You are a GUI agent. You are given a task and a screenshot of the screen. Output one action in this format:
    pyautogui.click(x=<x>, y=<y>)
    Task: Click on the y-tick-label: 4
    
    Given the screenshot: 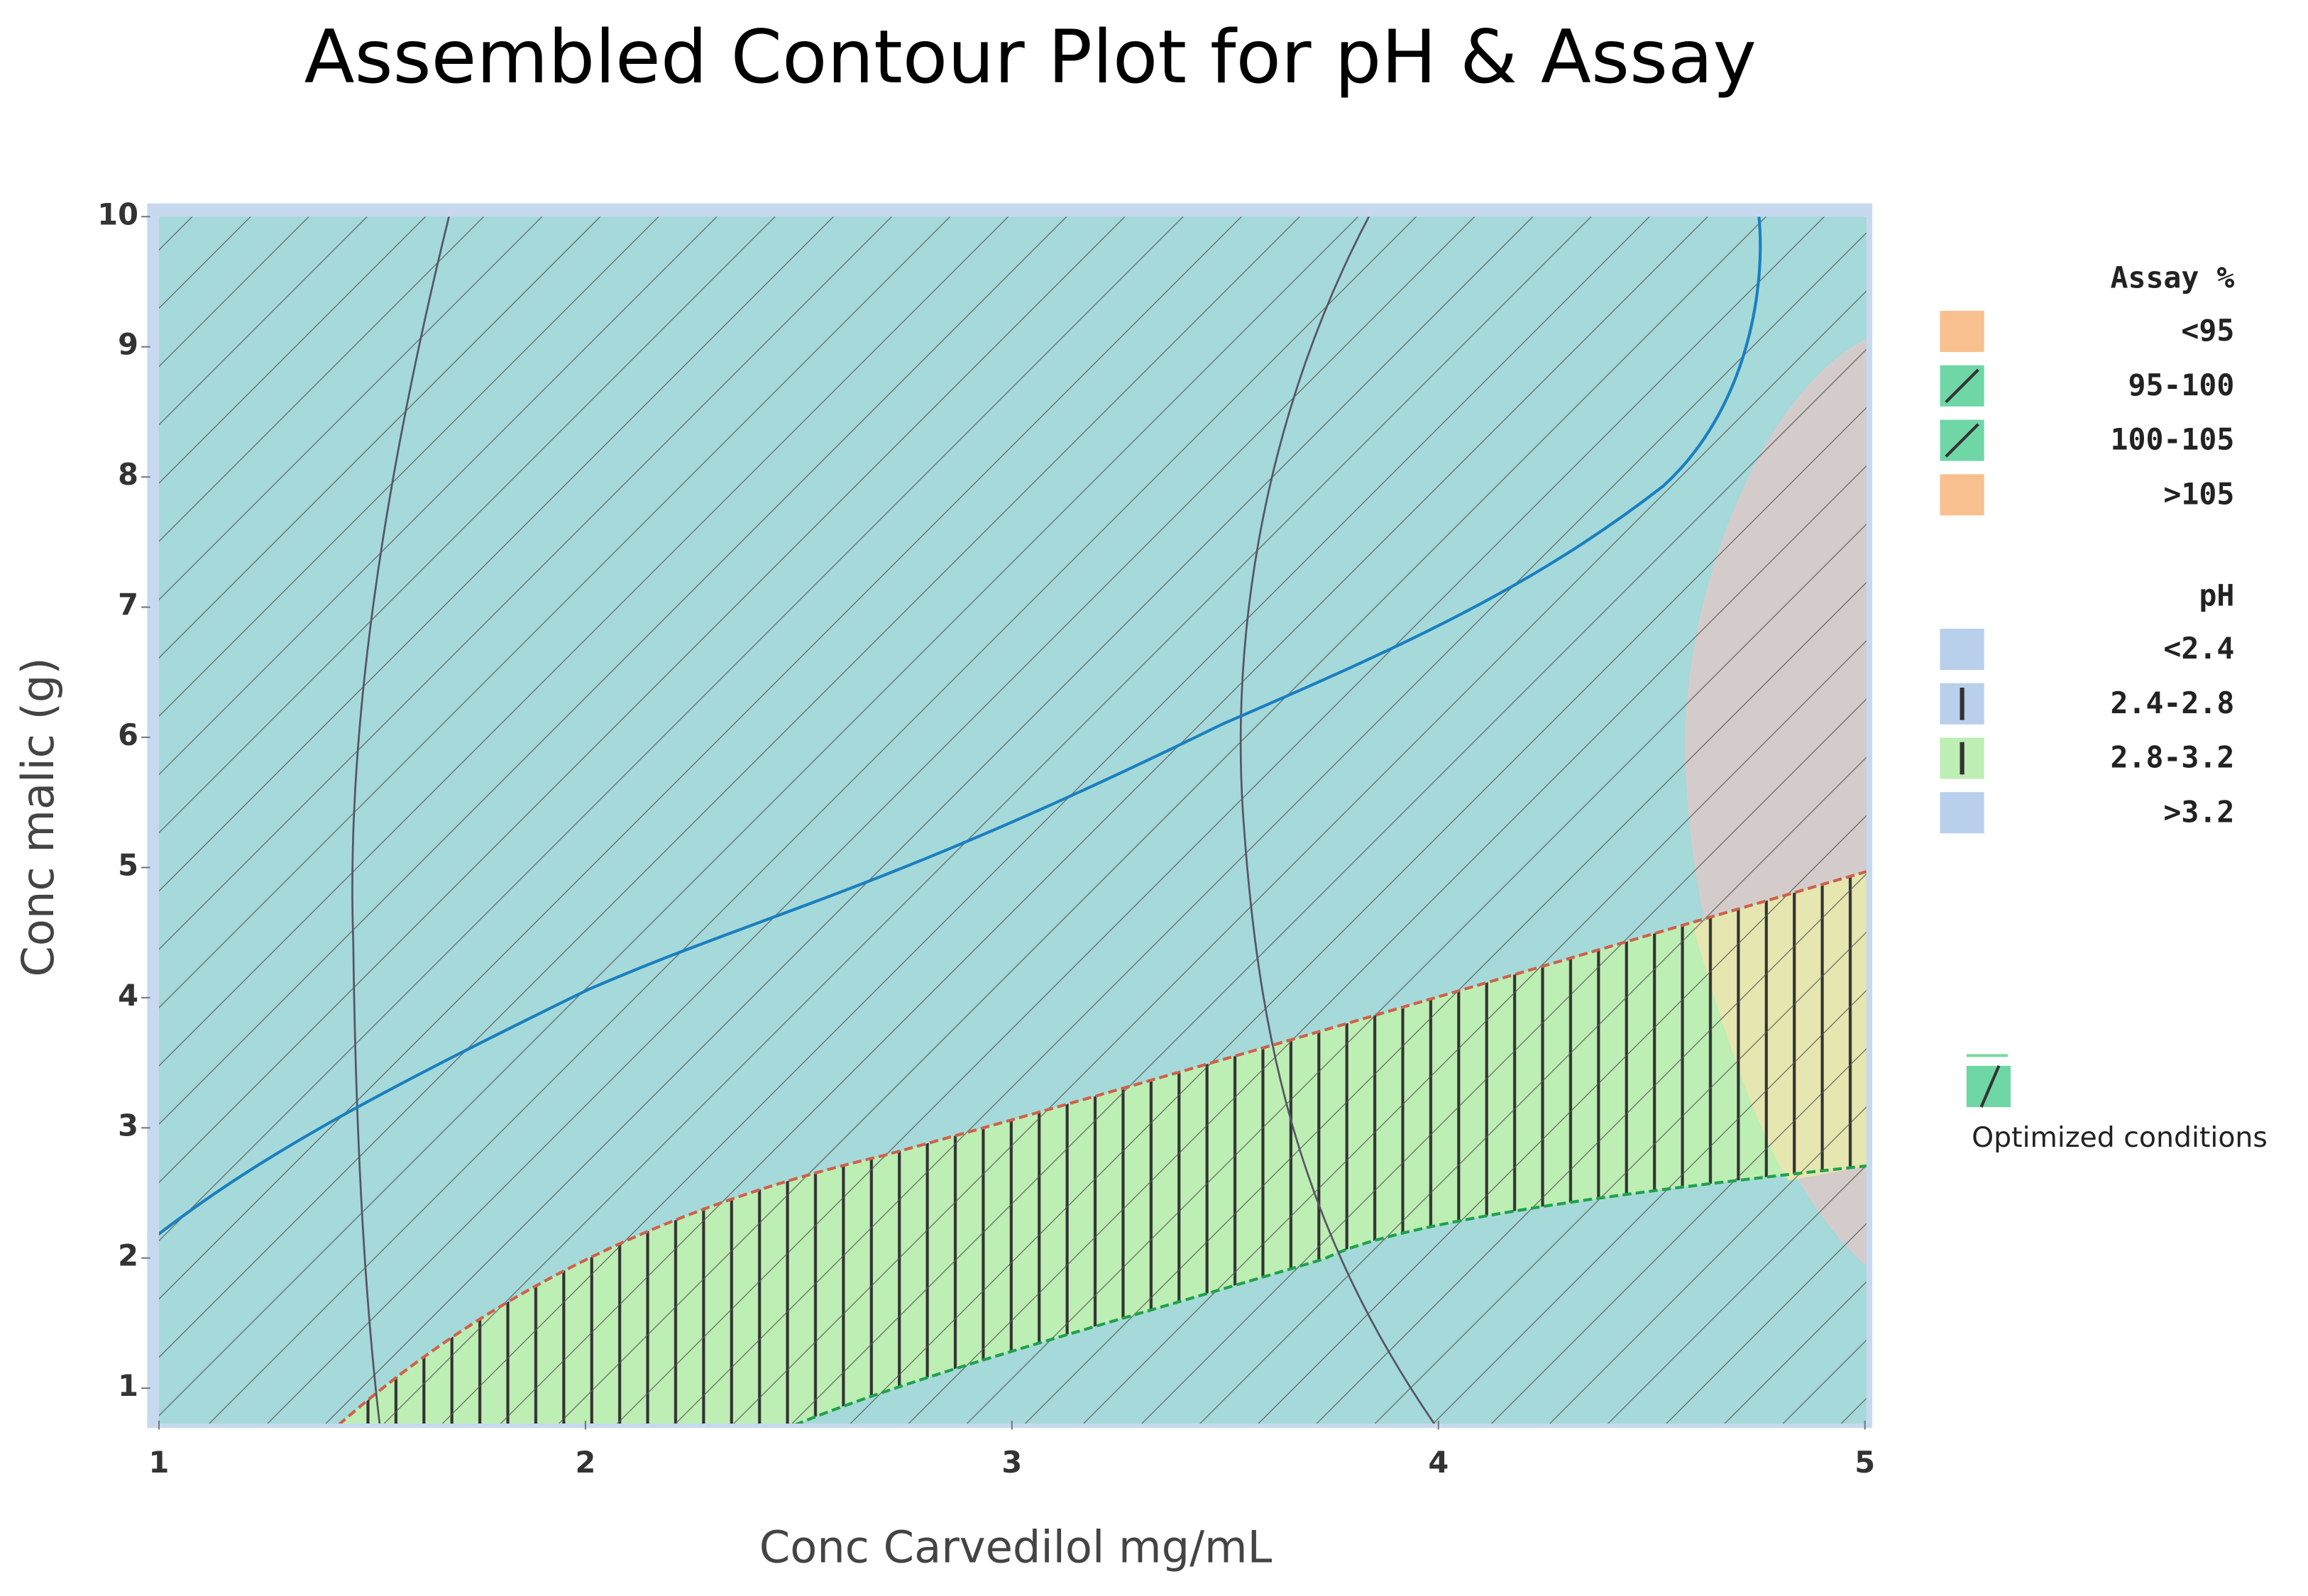 What is the action you would take?
    pyautogui.click(x=128, y=996)
    